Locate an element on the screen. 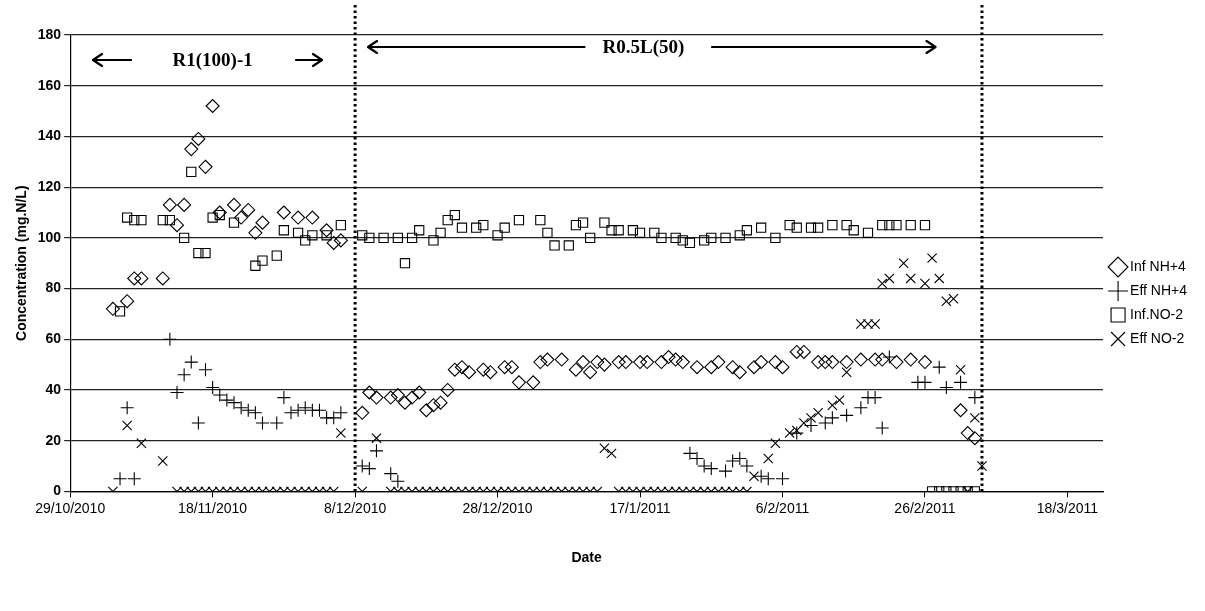  y-tick-label: 60 is located at coordinates (53, 338).